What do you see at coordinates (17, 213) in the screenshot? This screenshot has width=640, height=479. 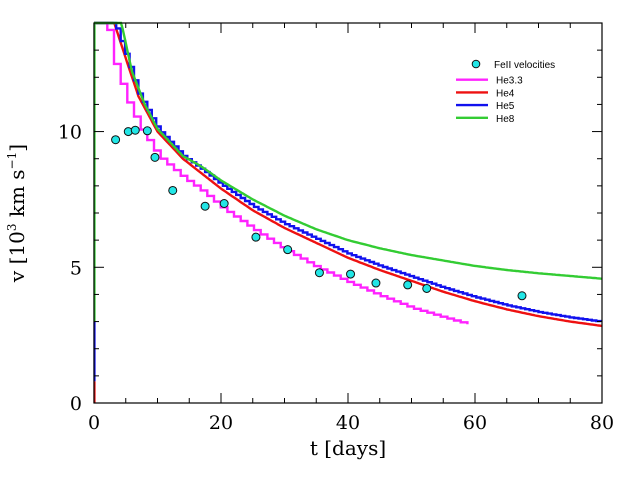 I see `y-axis-label: v [103 km s−1]` at bounding box center [17, 213].